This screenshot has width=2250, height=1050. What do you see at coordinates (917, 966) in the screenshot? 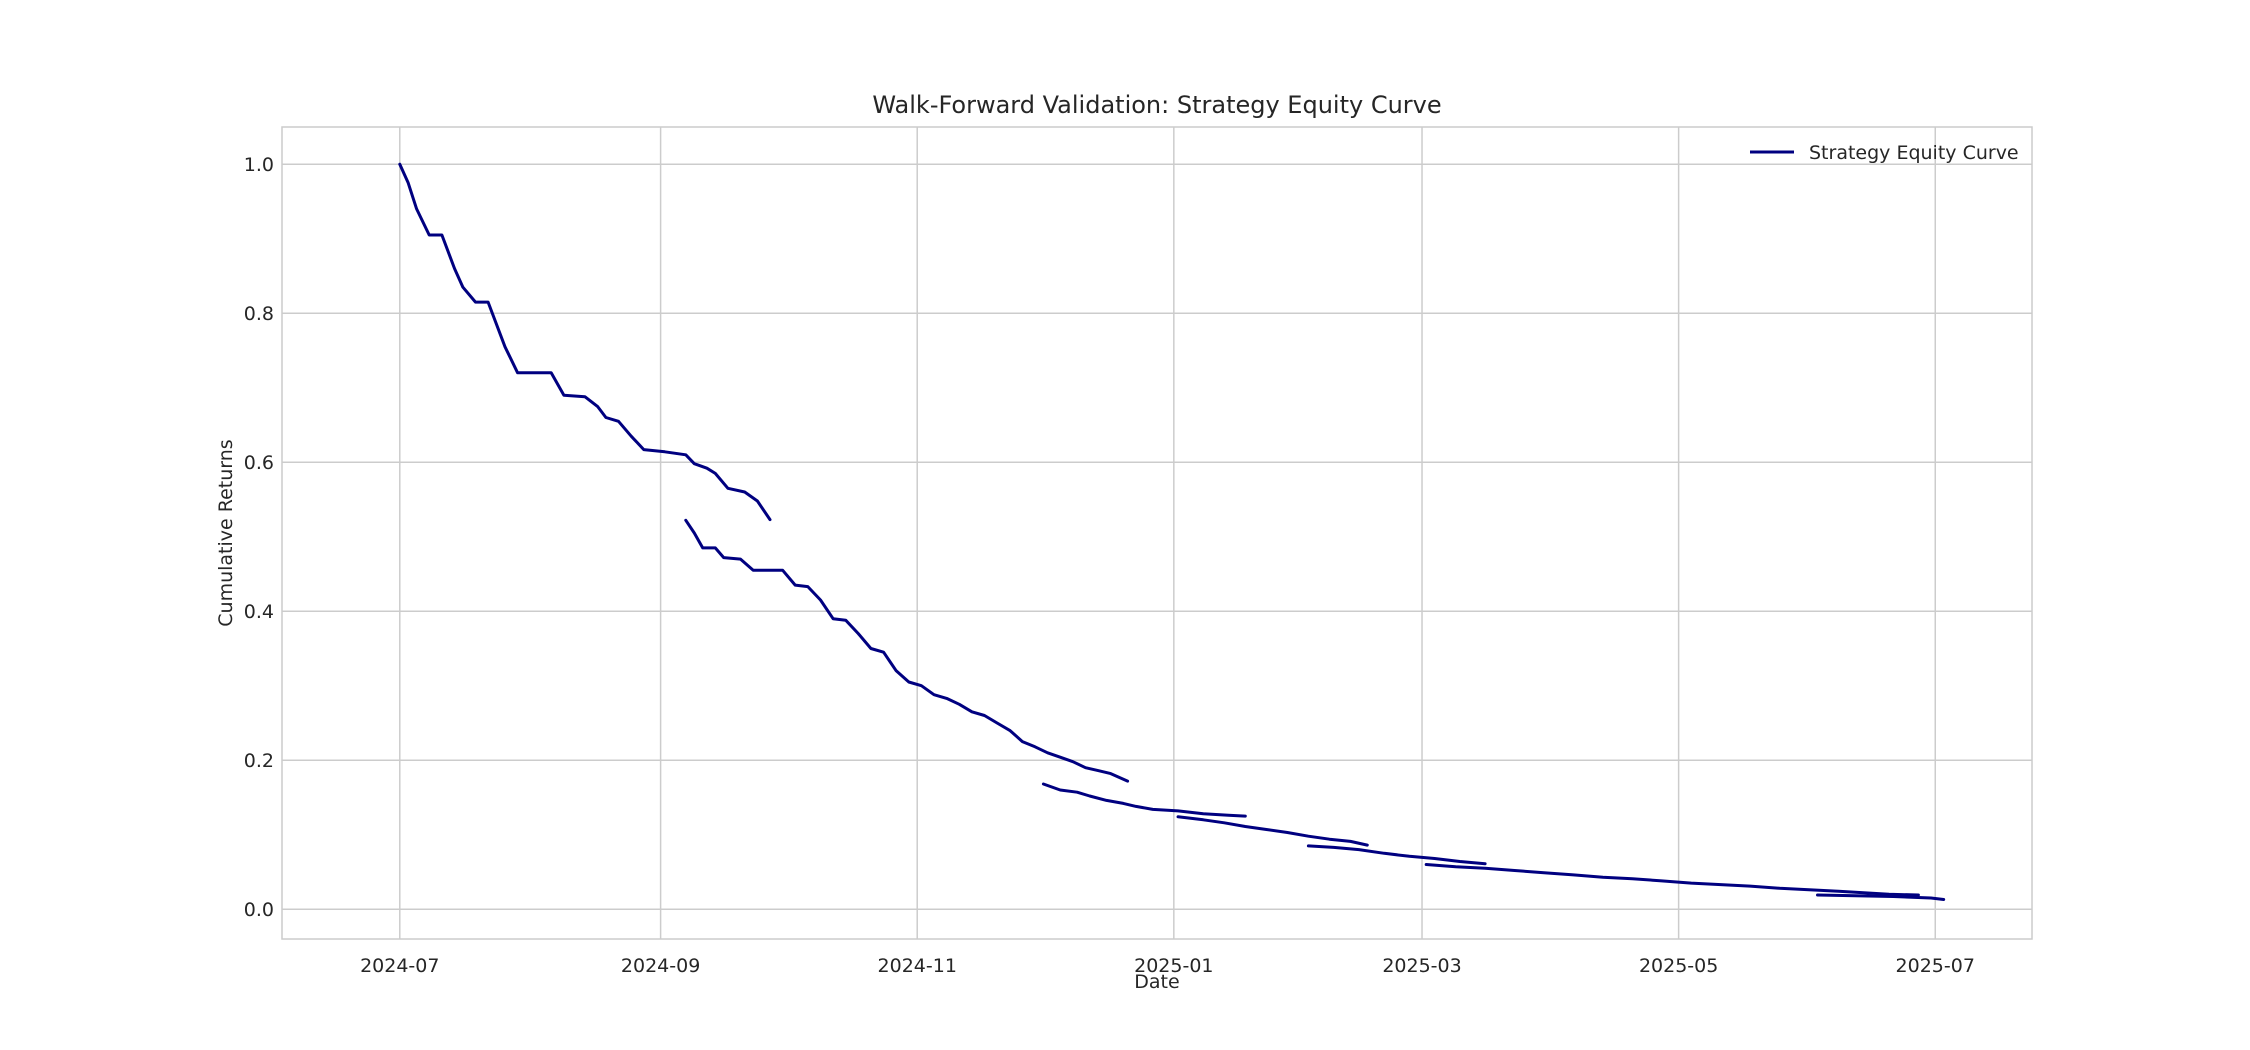
I see `x-tick-label: 2024-11` at bounding box center [917, 966].